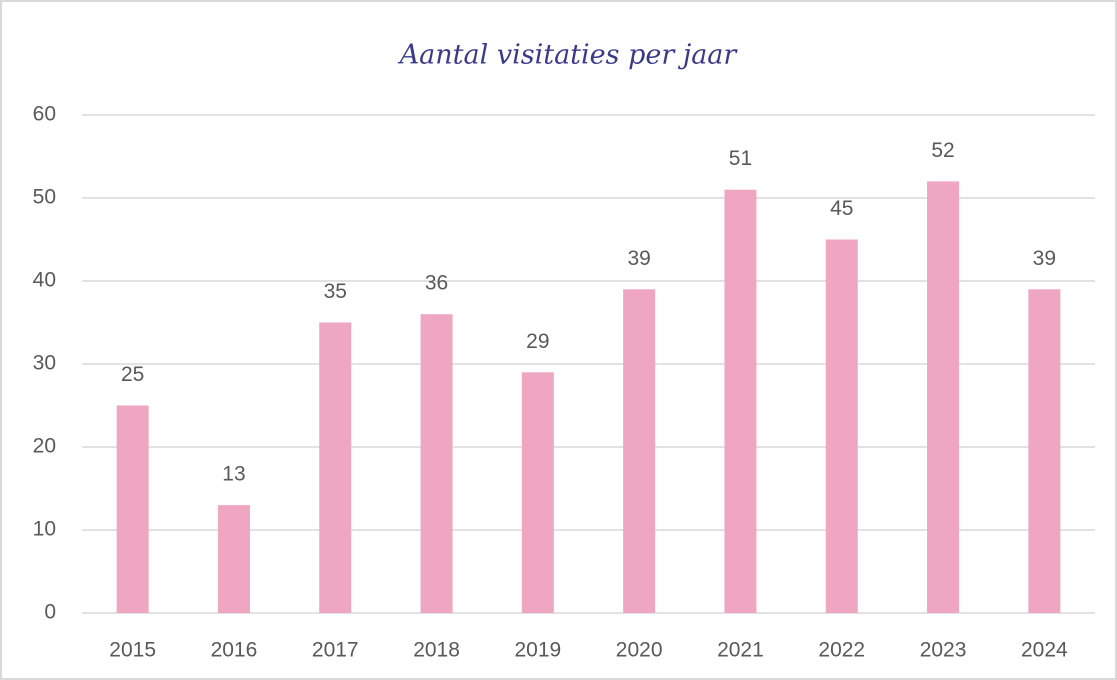  I want to click on y-tick-label: 30, so click(44, 363).